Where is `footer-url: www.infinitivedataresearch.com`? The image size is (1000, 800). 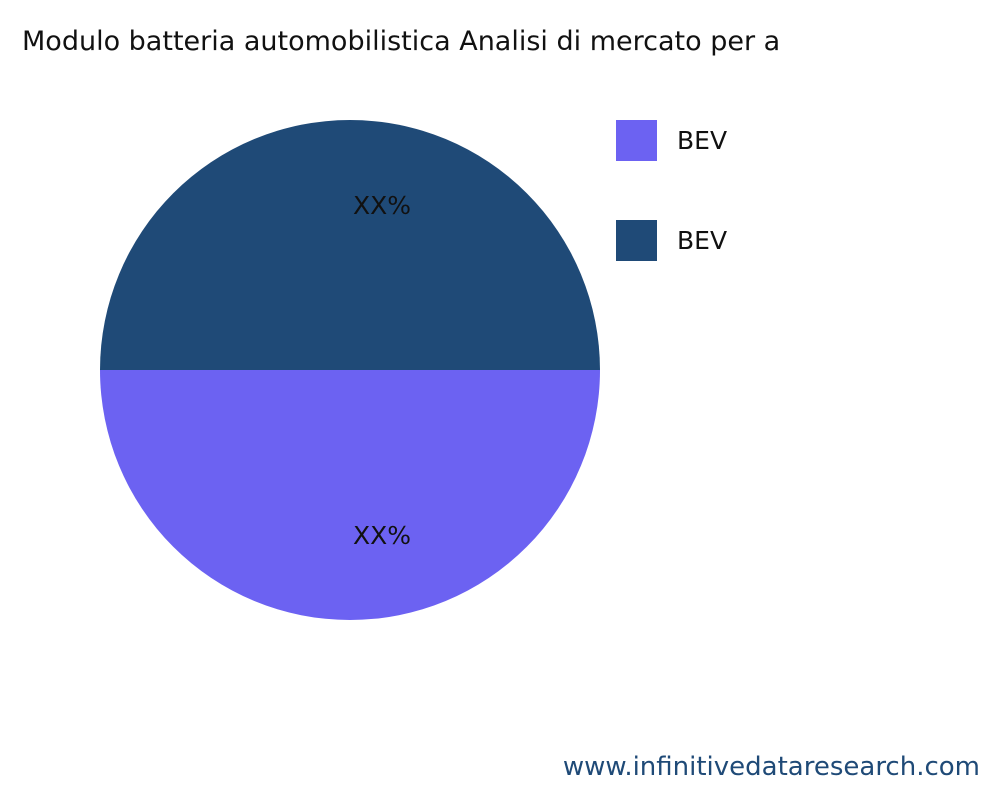
footer-url: www.infinitivedataresearch.com is located at coordinates (771, 767).